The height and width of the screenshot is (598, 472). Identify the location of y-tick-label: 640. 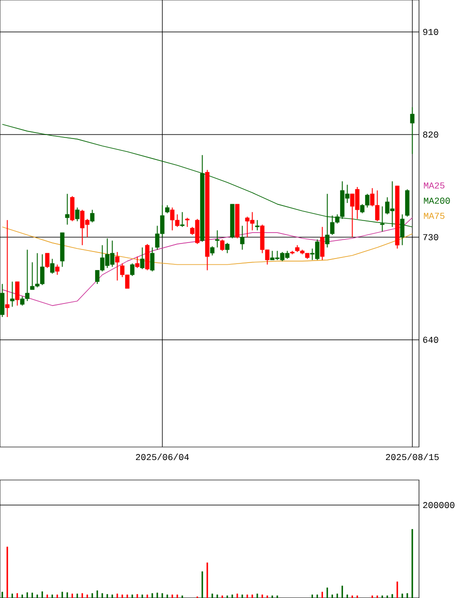
(430, 339).